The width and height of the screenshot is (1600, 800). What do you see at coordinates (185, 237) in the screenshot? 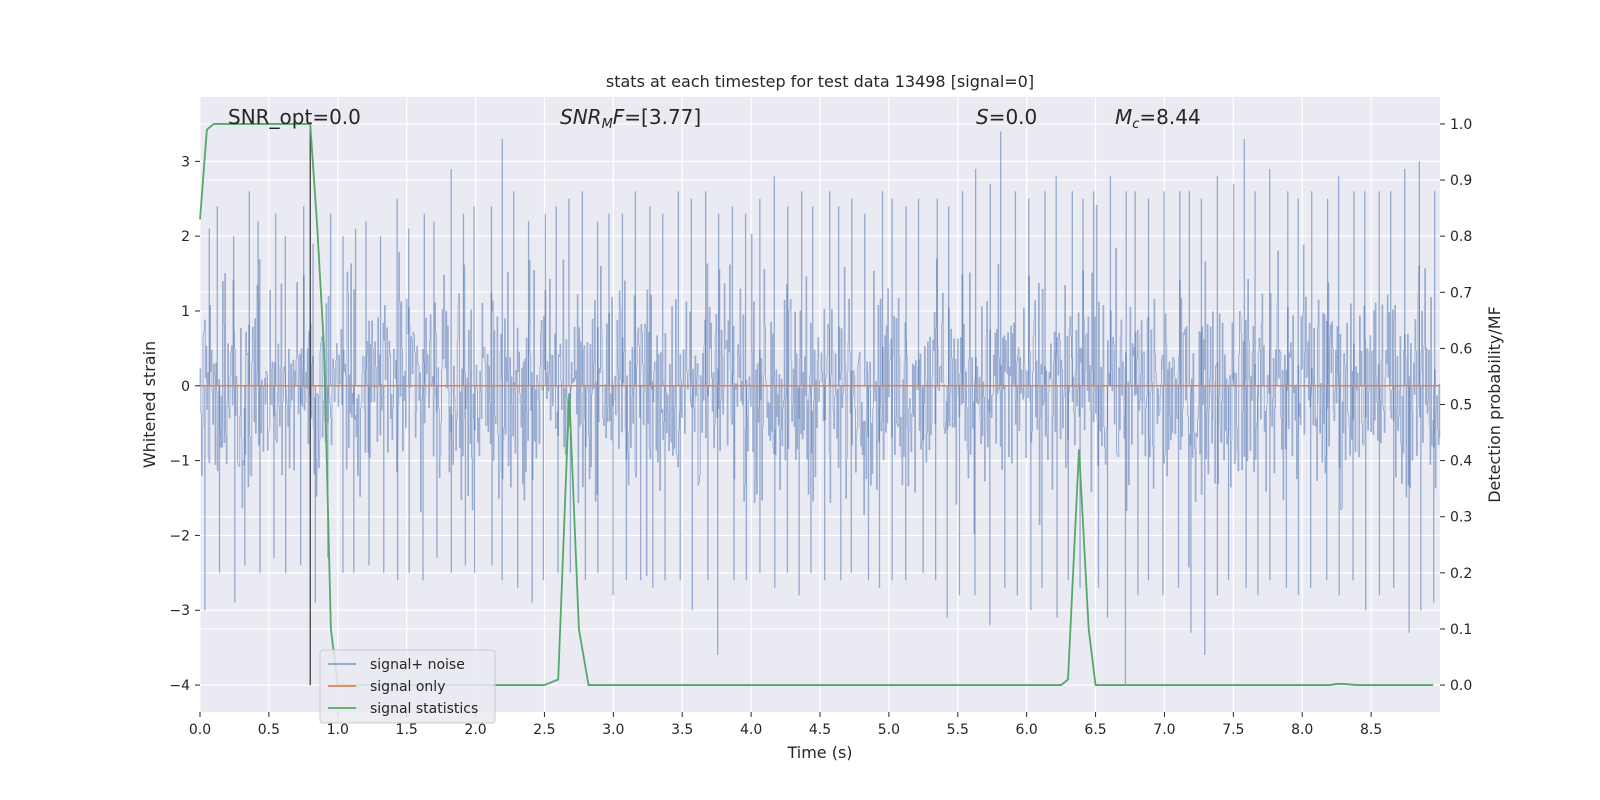
I see `y-tick-label: 2` at bounding box center [185, 237].